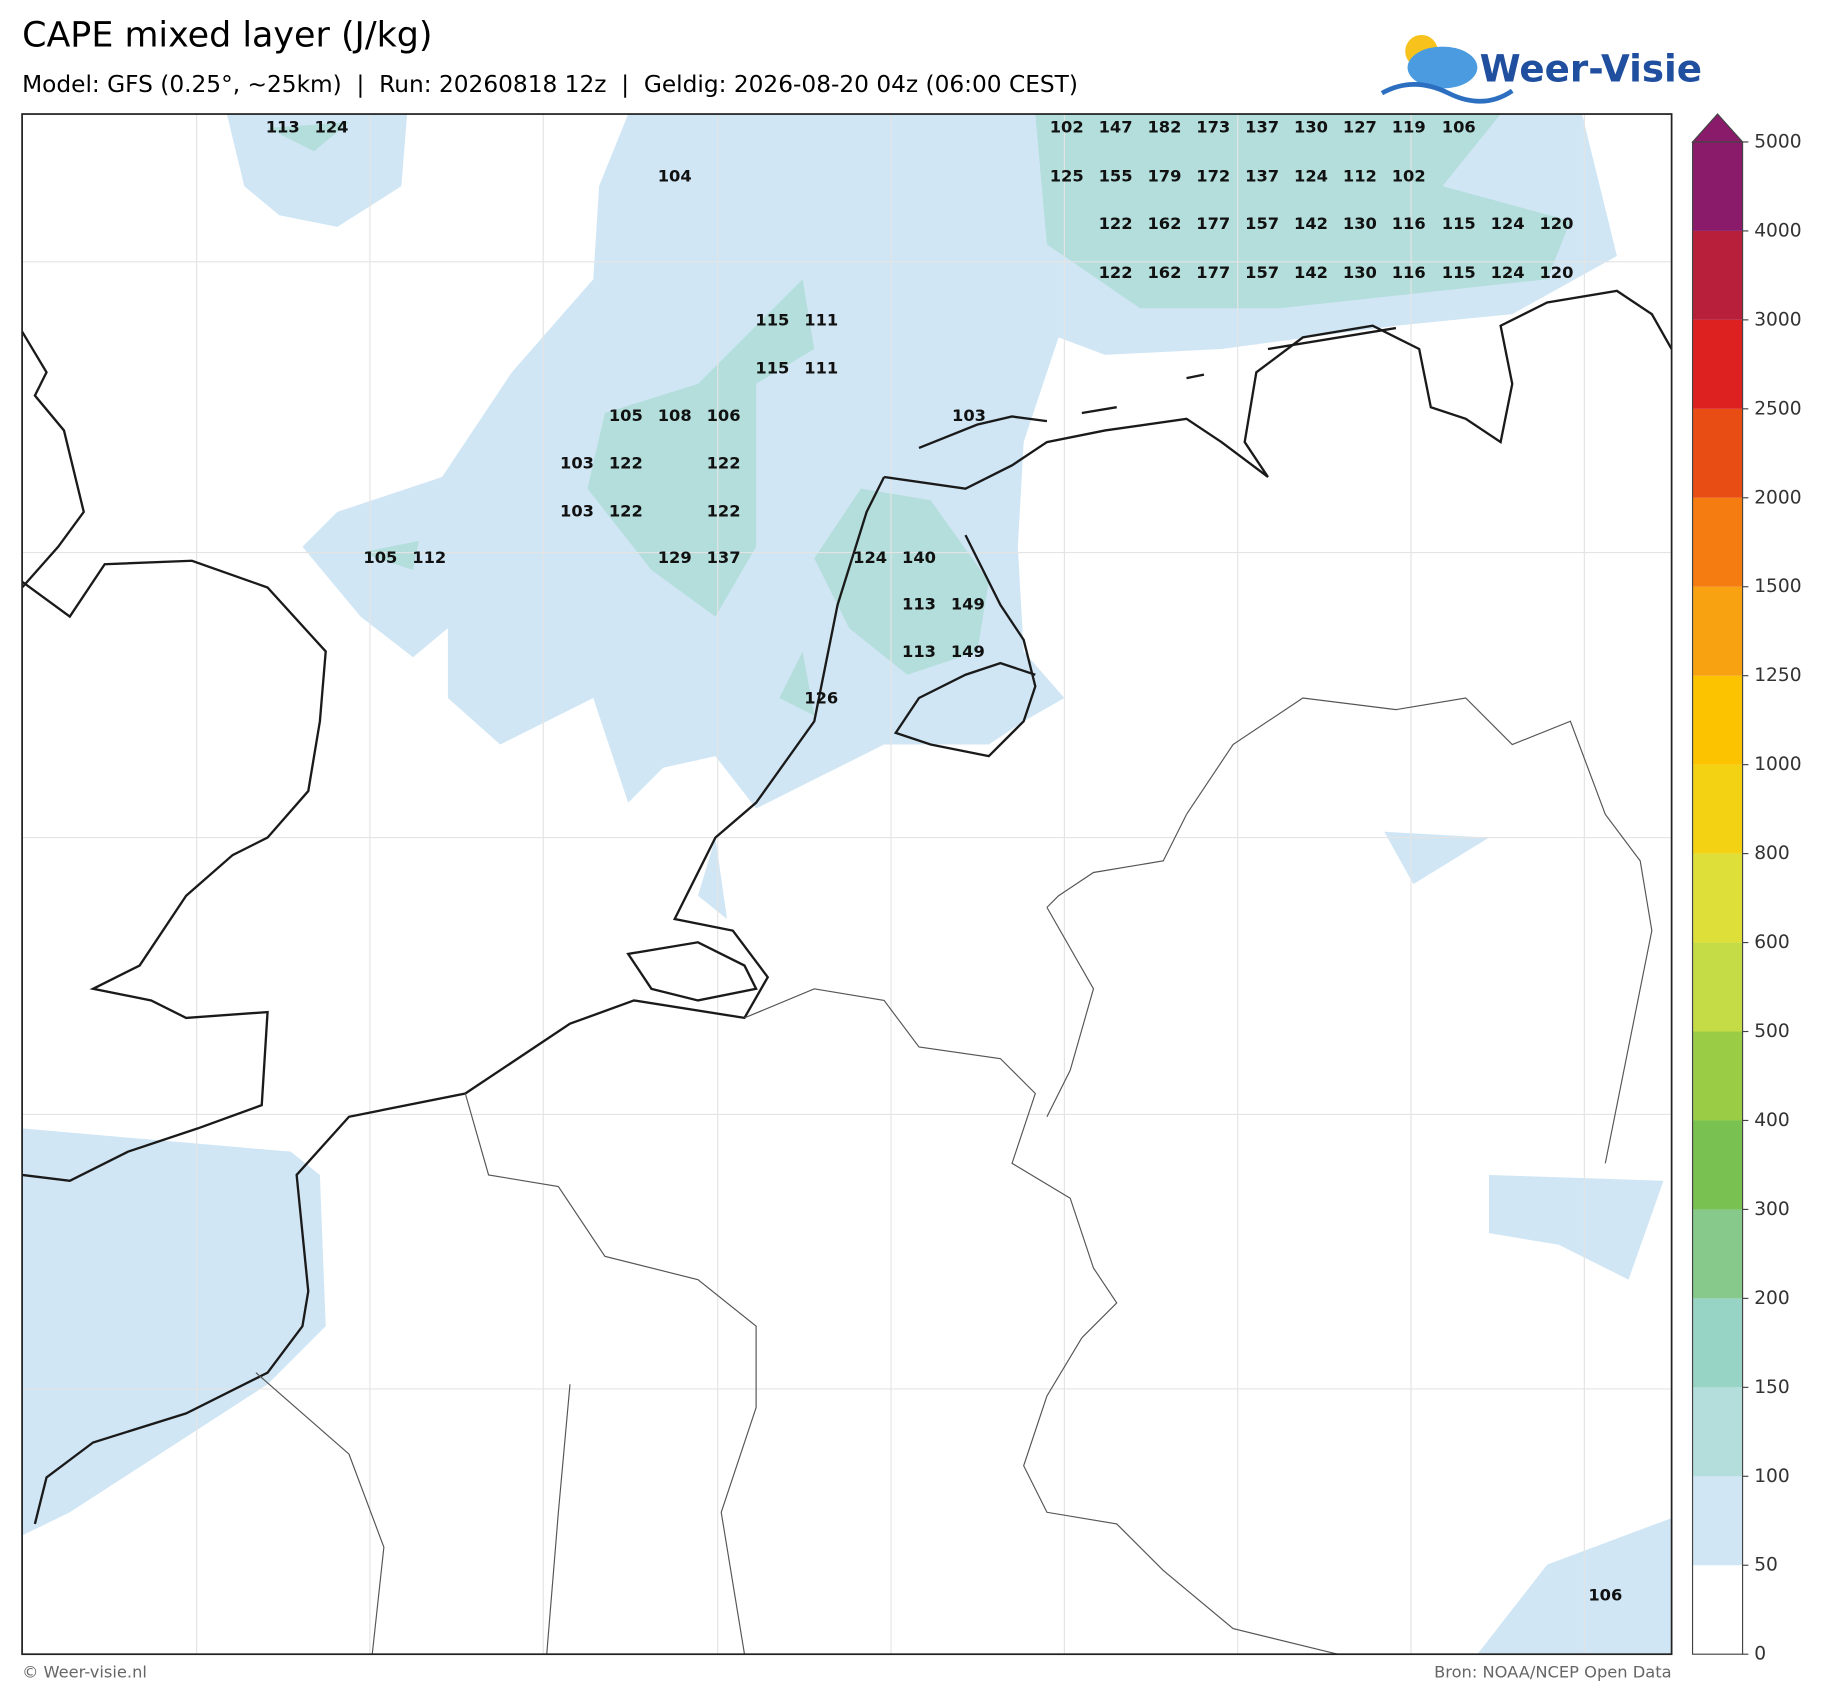 The width and height of the screenshot is (1824, 1685). I want to click on value-label: 140, so click(919, 557).